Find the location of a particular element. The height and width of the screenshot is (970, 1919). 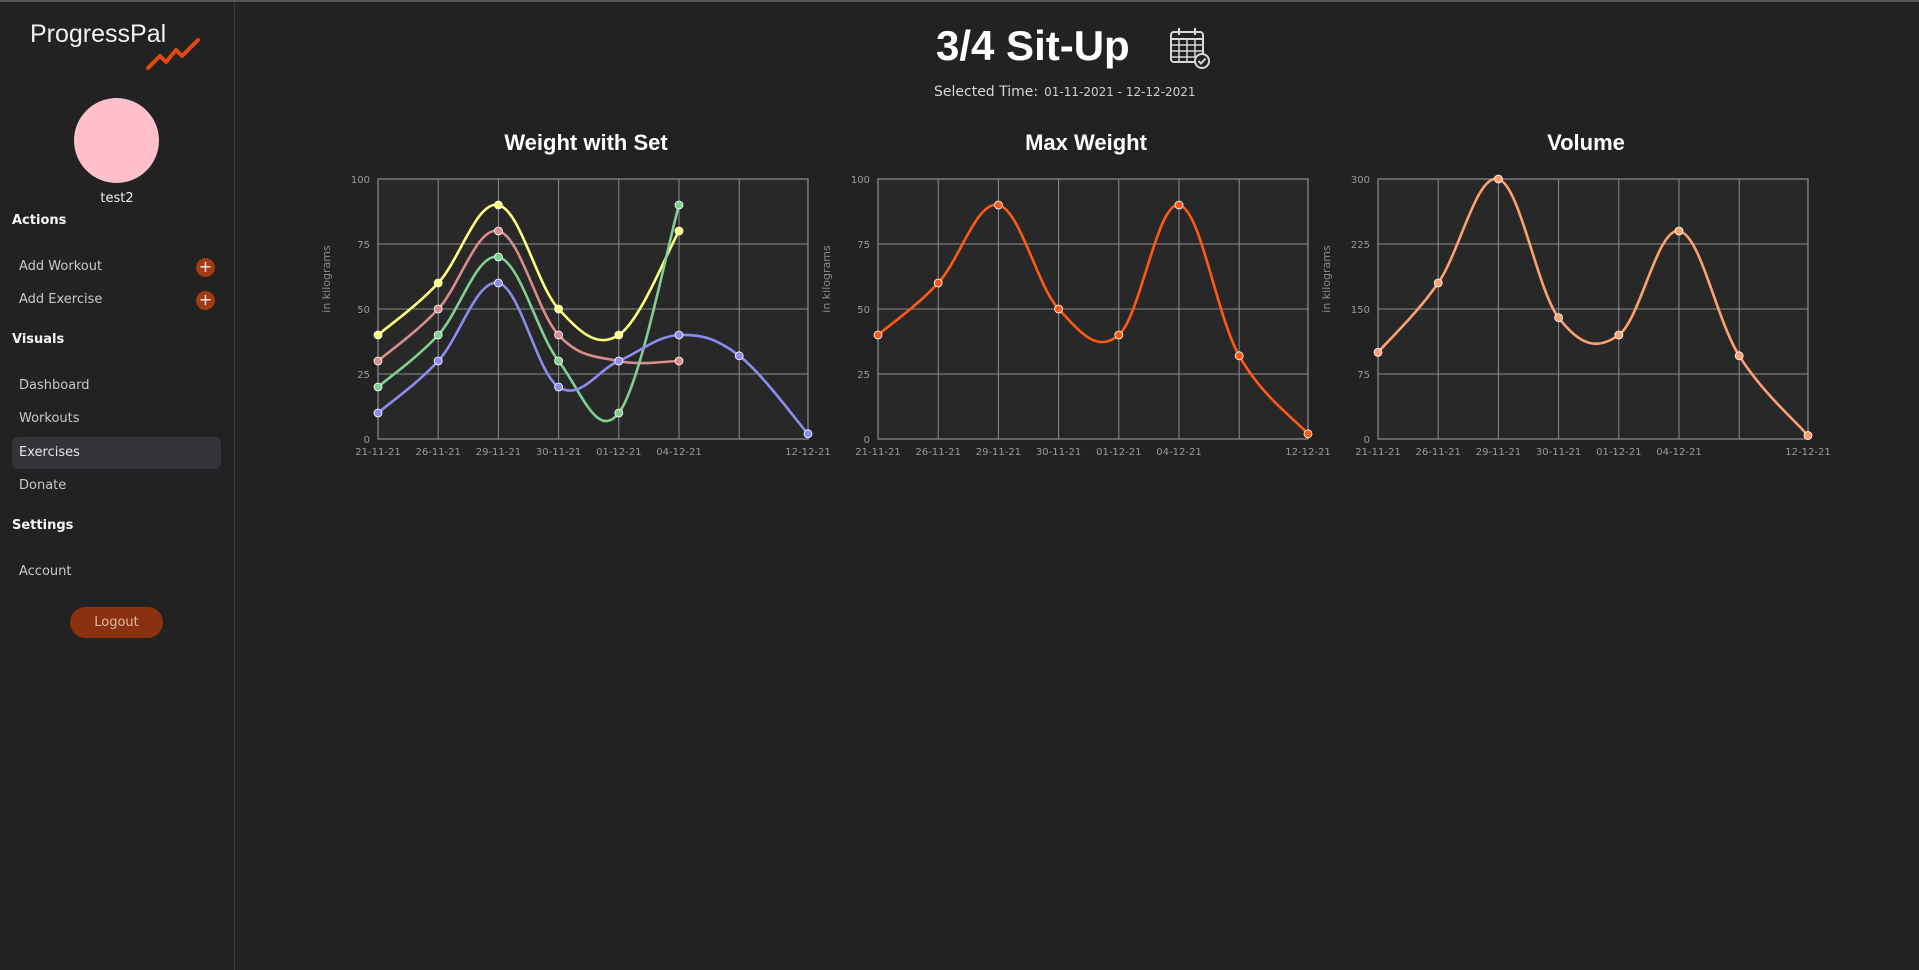

y-tick-label: 300 is located at coordinates (1360, 180).